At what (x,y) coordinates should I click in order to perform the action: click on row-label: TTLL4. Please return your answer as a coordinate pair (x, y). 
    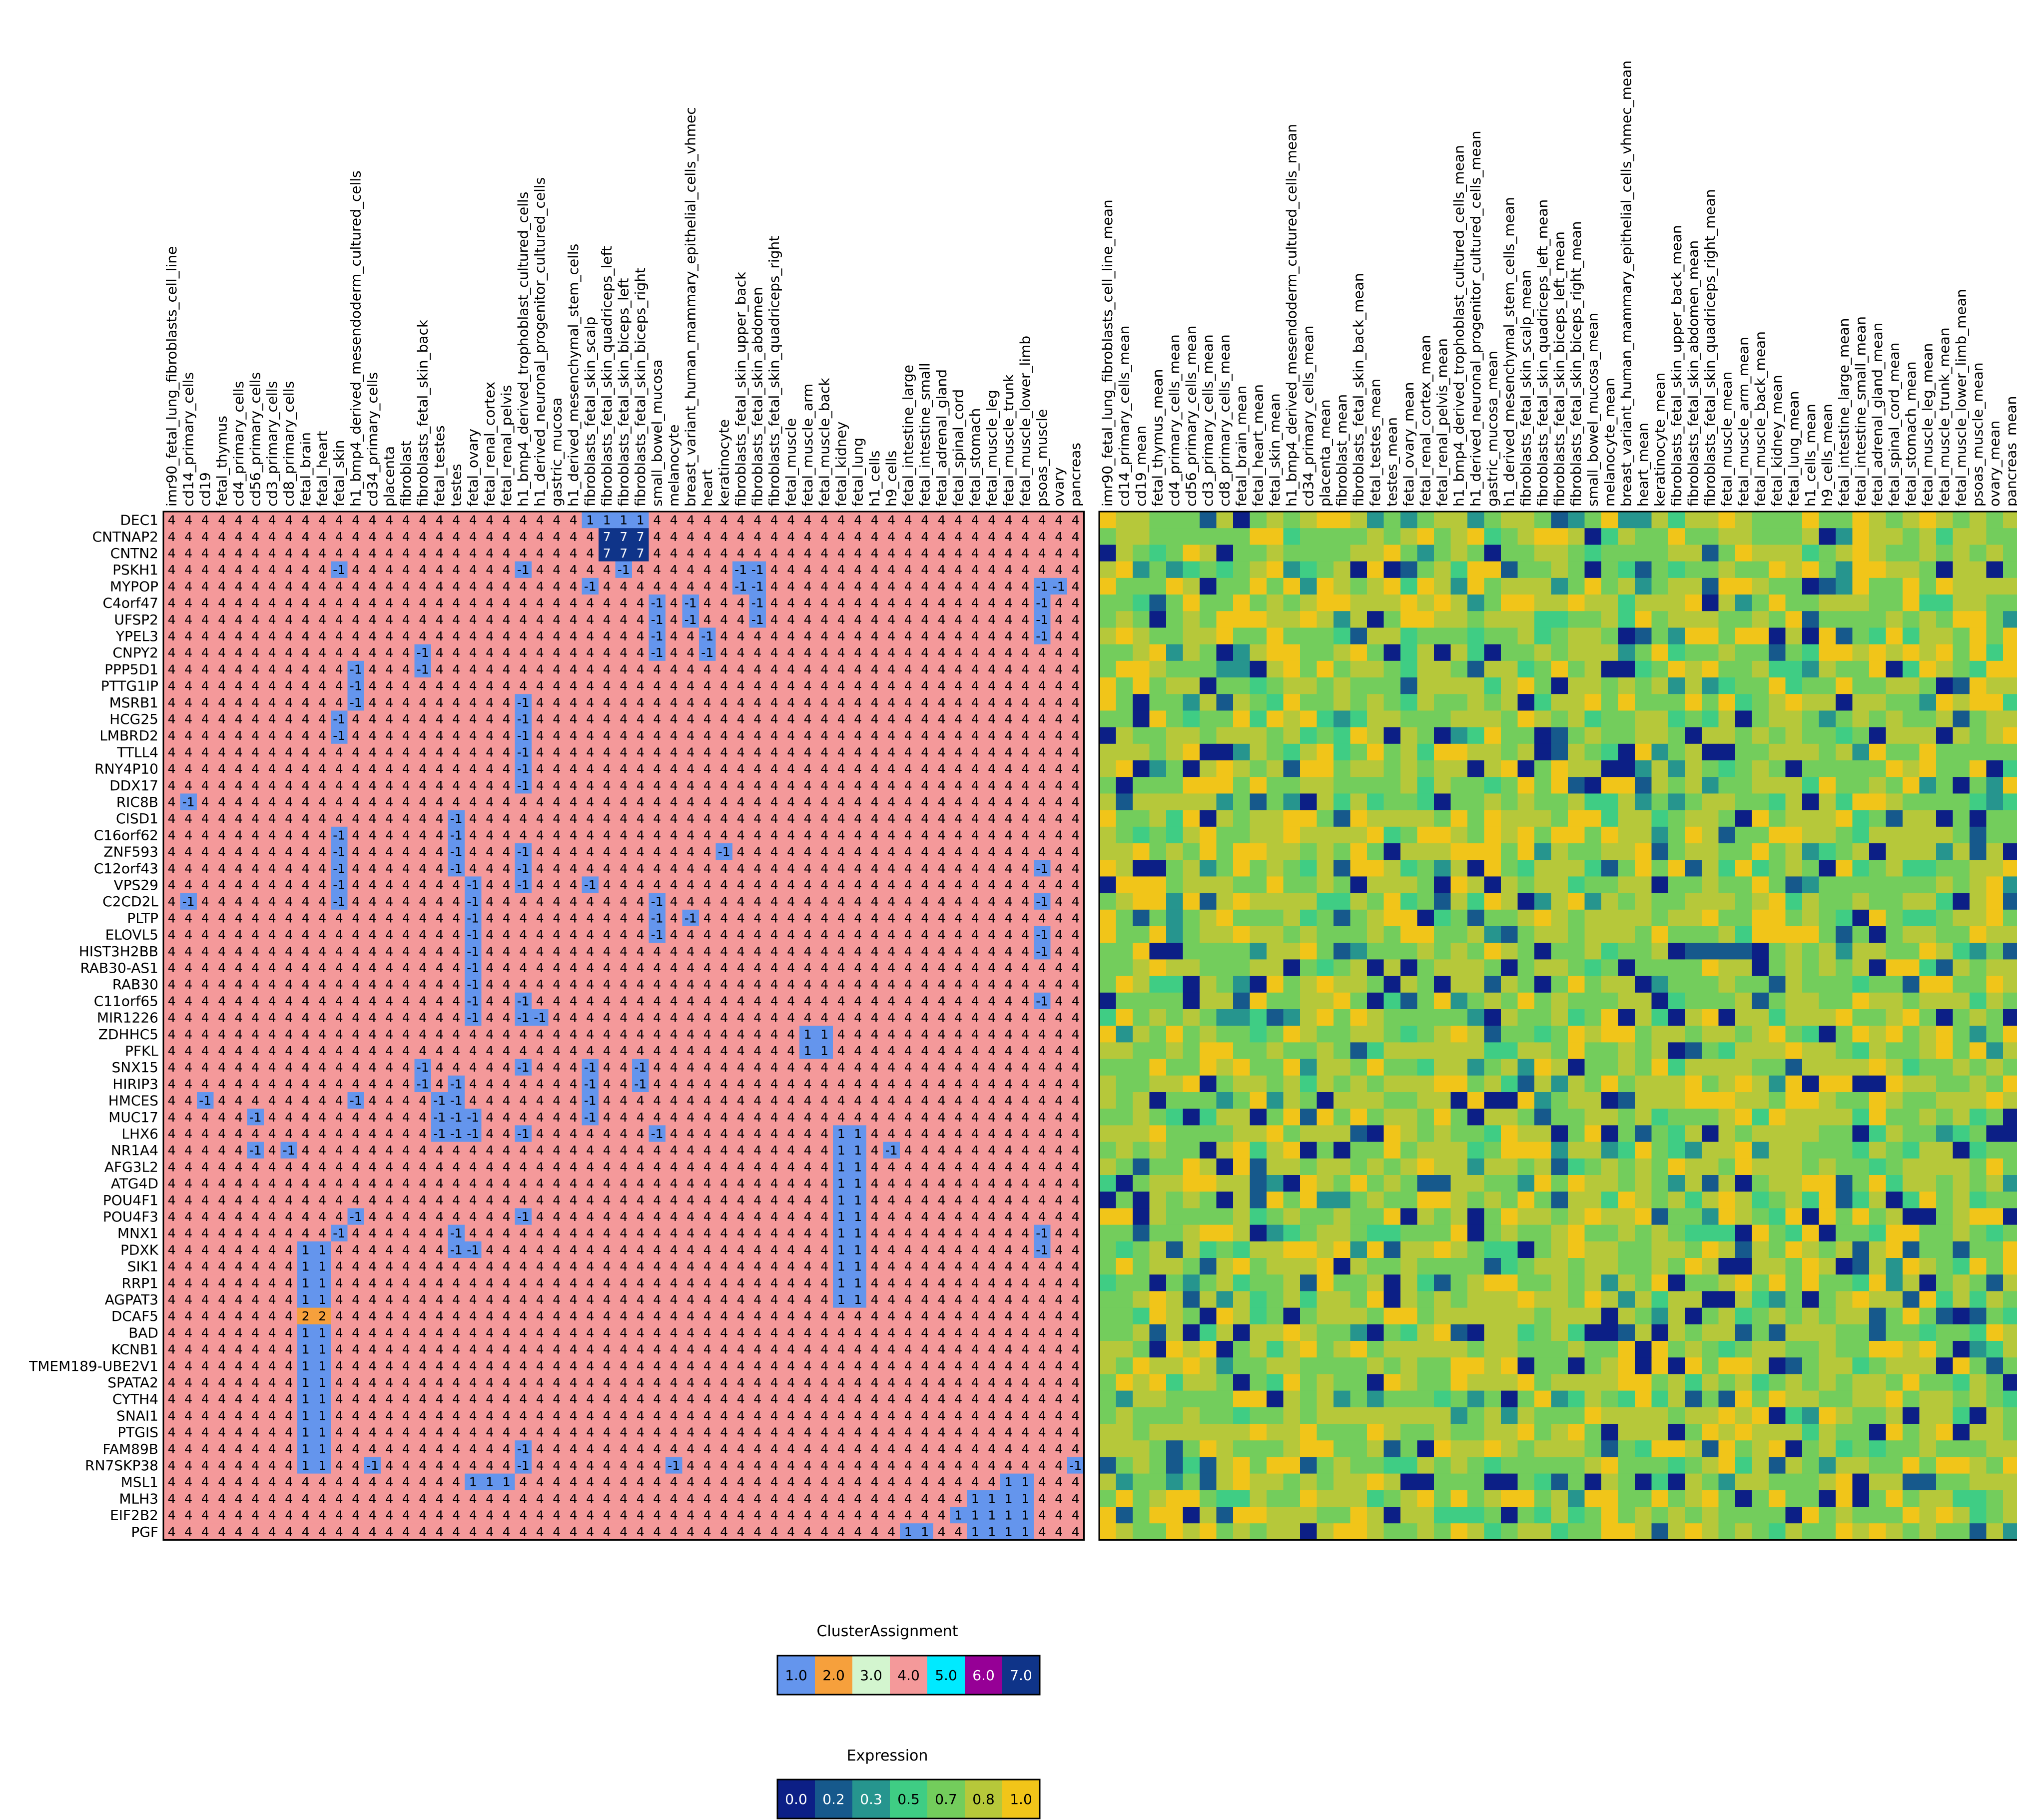
    Looking at the image, I should click on (137, 752).